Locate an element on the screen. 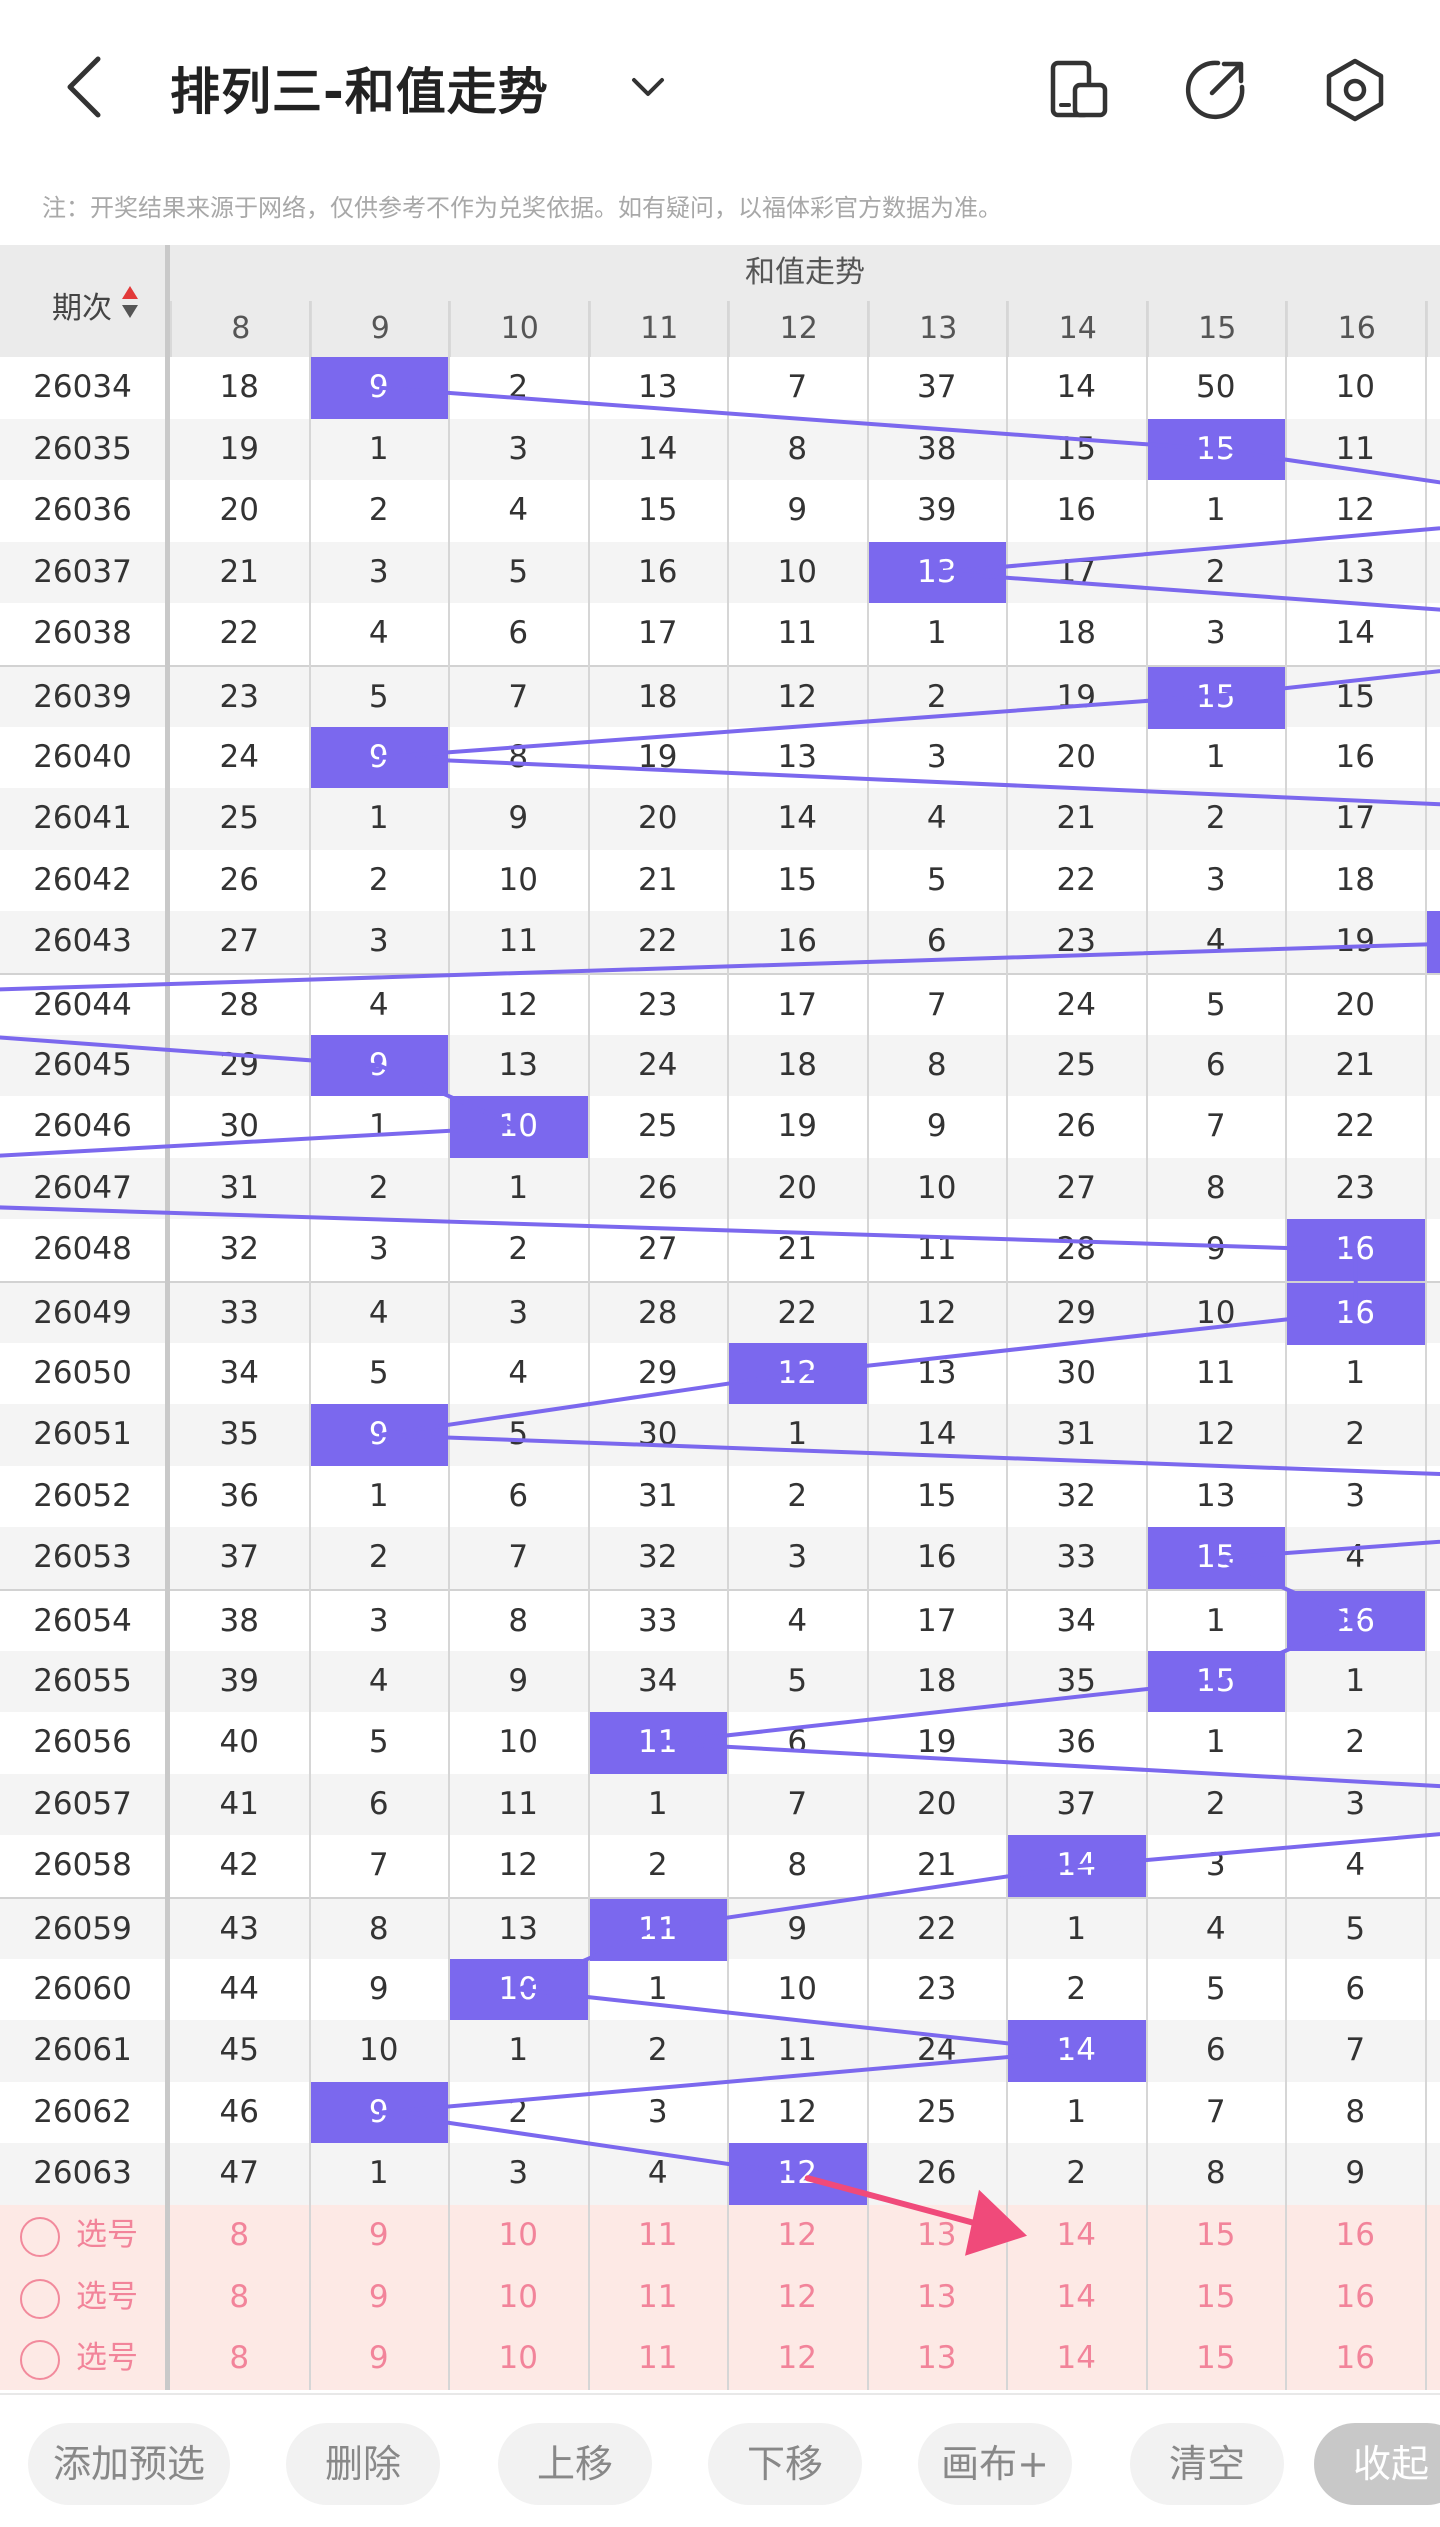  move-up-button: 上移 is located at coordinates (575, 2464).